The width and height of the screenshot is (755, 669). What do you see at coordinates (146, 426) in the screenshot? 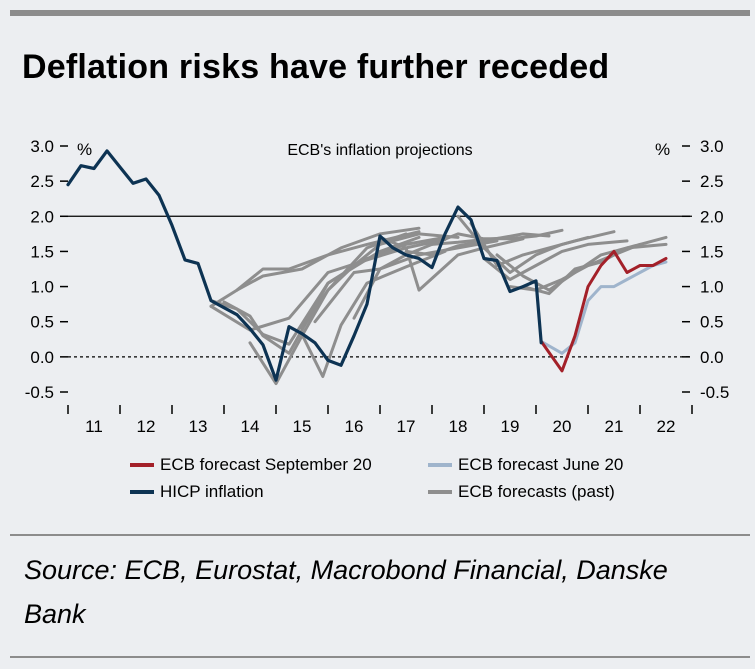
I see `x-tick-label: 12` at bounding box center [146, 426].